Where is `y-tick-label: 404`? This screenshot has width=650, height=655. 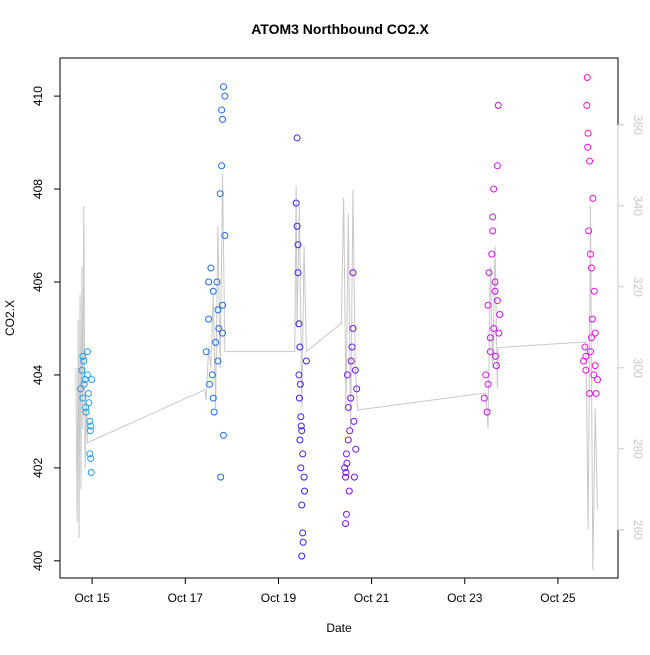 y-tick-label: 404 is located at coordinates (38, 375).